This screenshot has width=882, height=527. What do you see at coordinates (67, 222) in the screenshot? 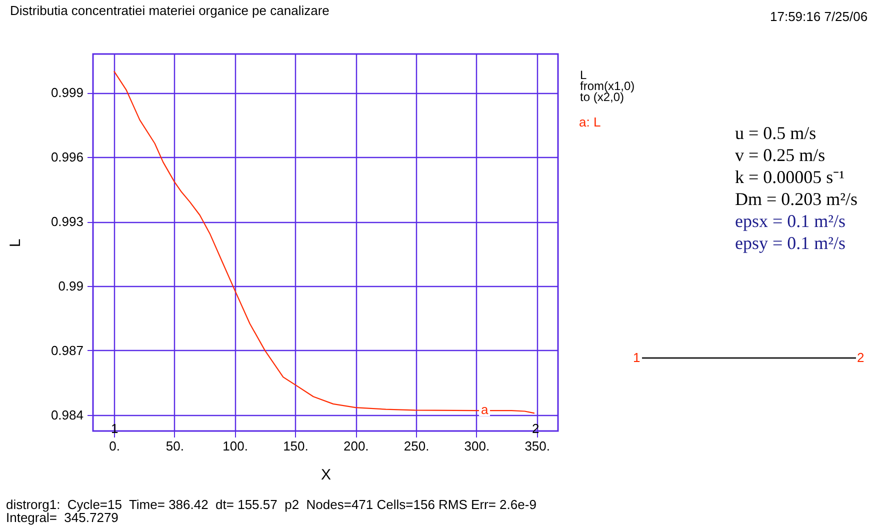
I see `y-tick-label: 0.993` at bounding box center [67, 222].